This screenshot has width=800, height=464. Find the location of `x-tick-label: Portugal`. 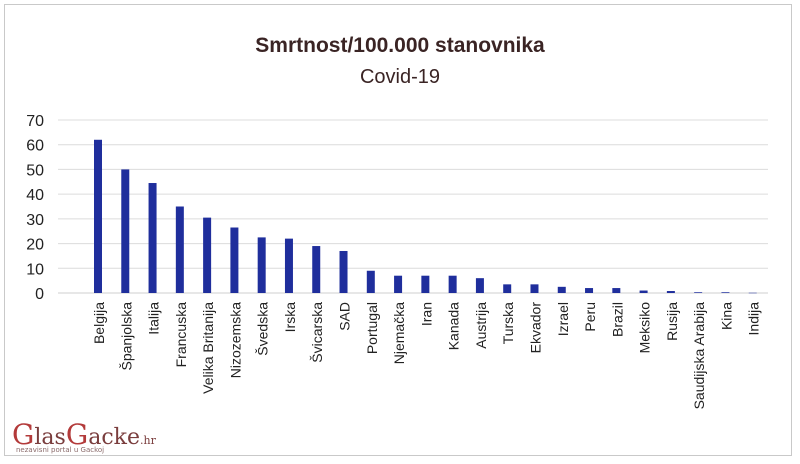

x-tick-label: Portugal is located at coordinates (372, 328).